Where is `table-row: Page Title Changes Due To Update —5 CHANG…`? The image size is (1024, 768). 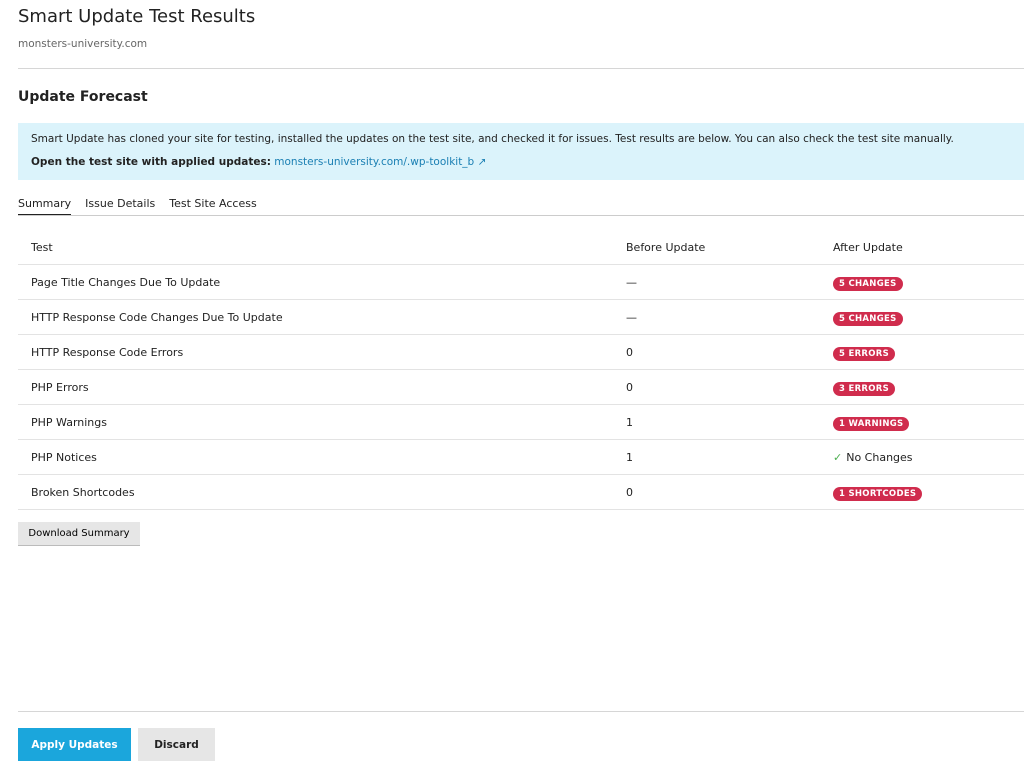
table-row: Page Title Changes Due To Update —5 CHANG… is located at coordinates (521, 282).